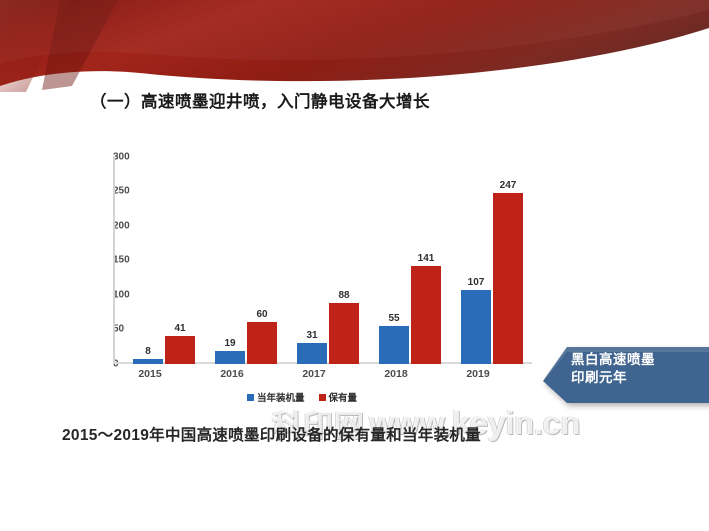 The height and width of the screenshot is (531, 709). I want to click on bar-2019-current-year: 107, so click(476, 320).